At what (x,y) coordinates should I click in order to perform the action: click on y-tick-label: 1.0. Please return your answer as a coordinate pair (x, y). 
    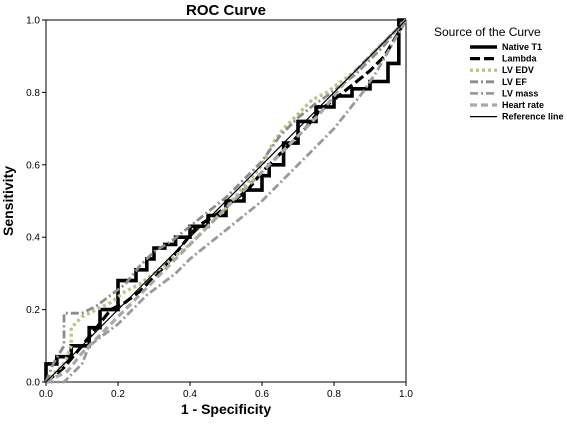
    Looking at the image, I should click on (33, 21).